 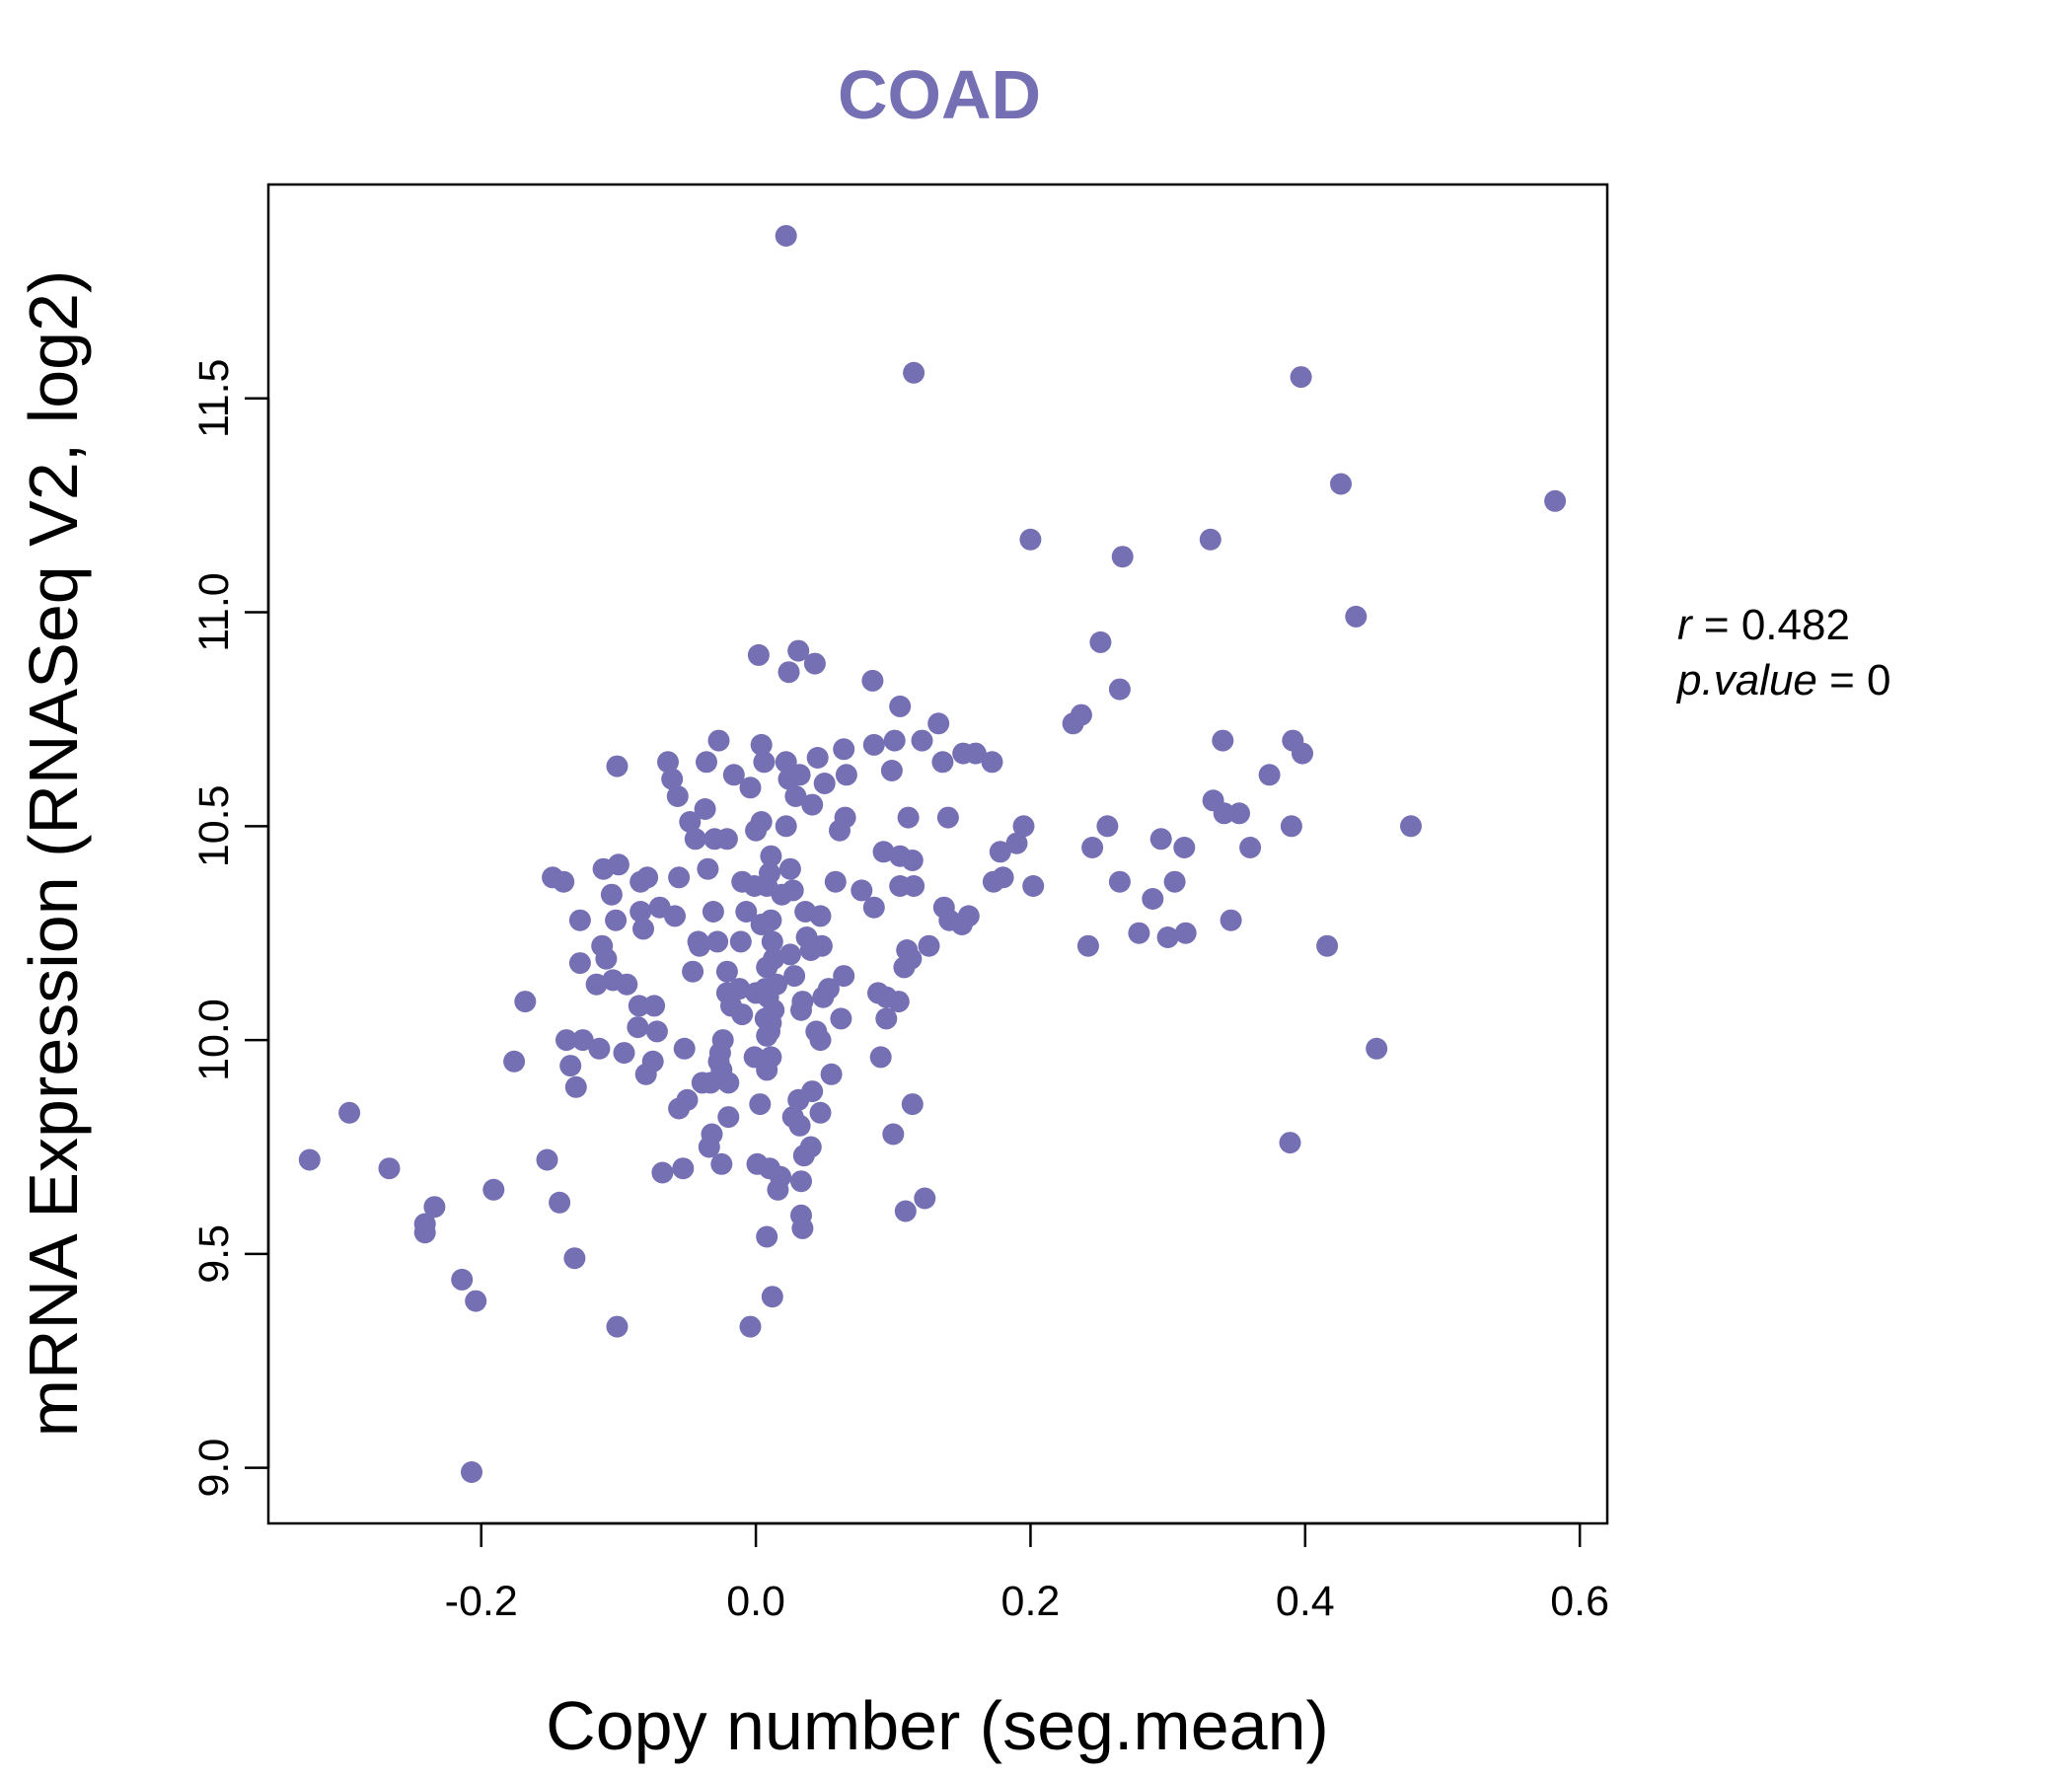 I want to click on pvalue-annotation: p.value = 0, so click(x=1783, y=680).